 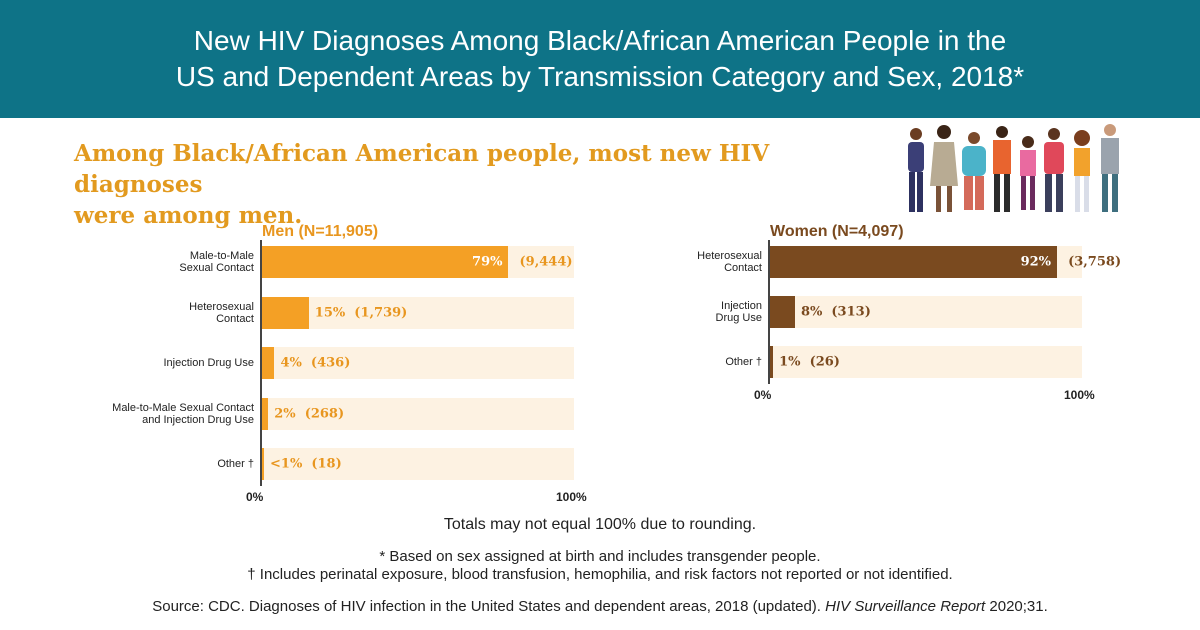 What do you see at coordinates (1013, 168) in the screenshot?
I see `people-group-icon` at bounding box center [1013, 168].